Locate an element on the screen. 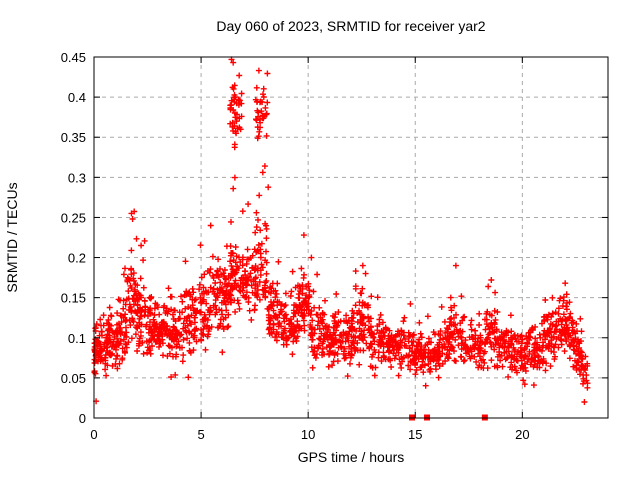  y-tick-label: 0.2 is located at coordinates (77, 258).